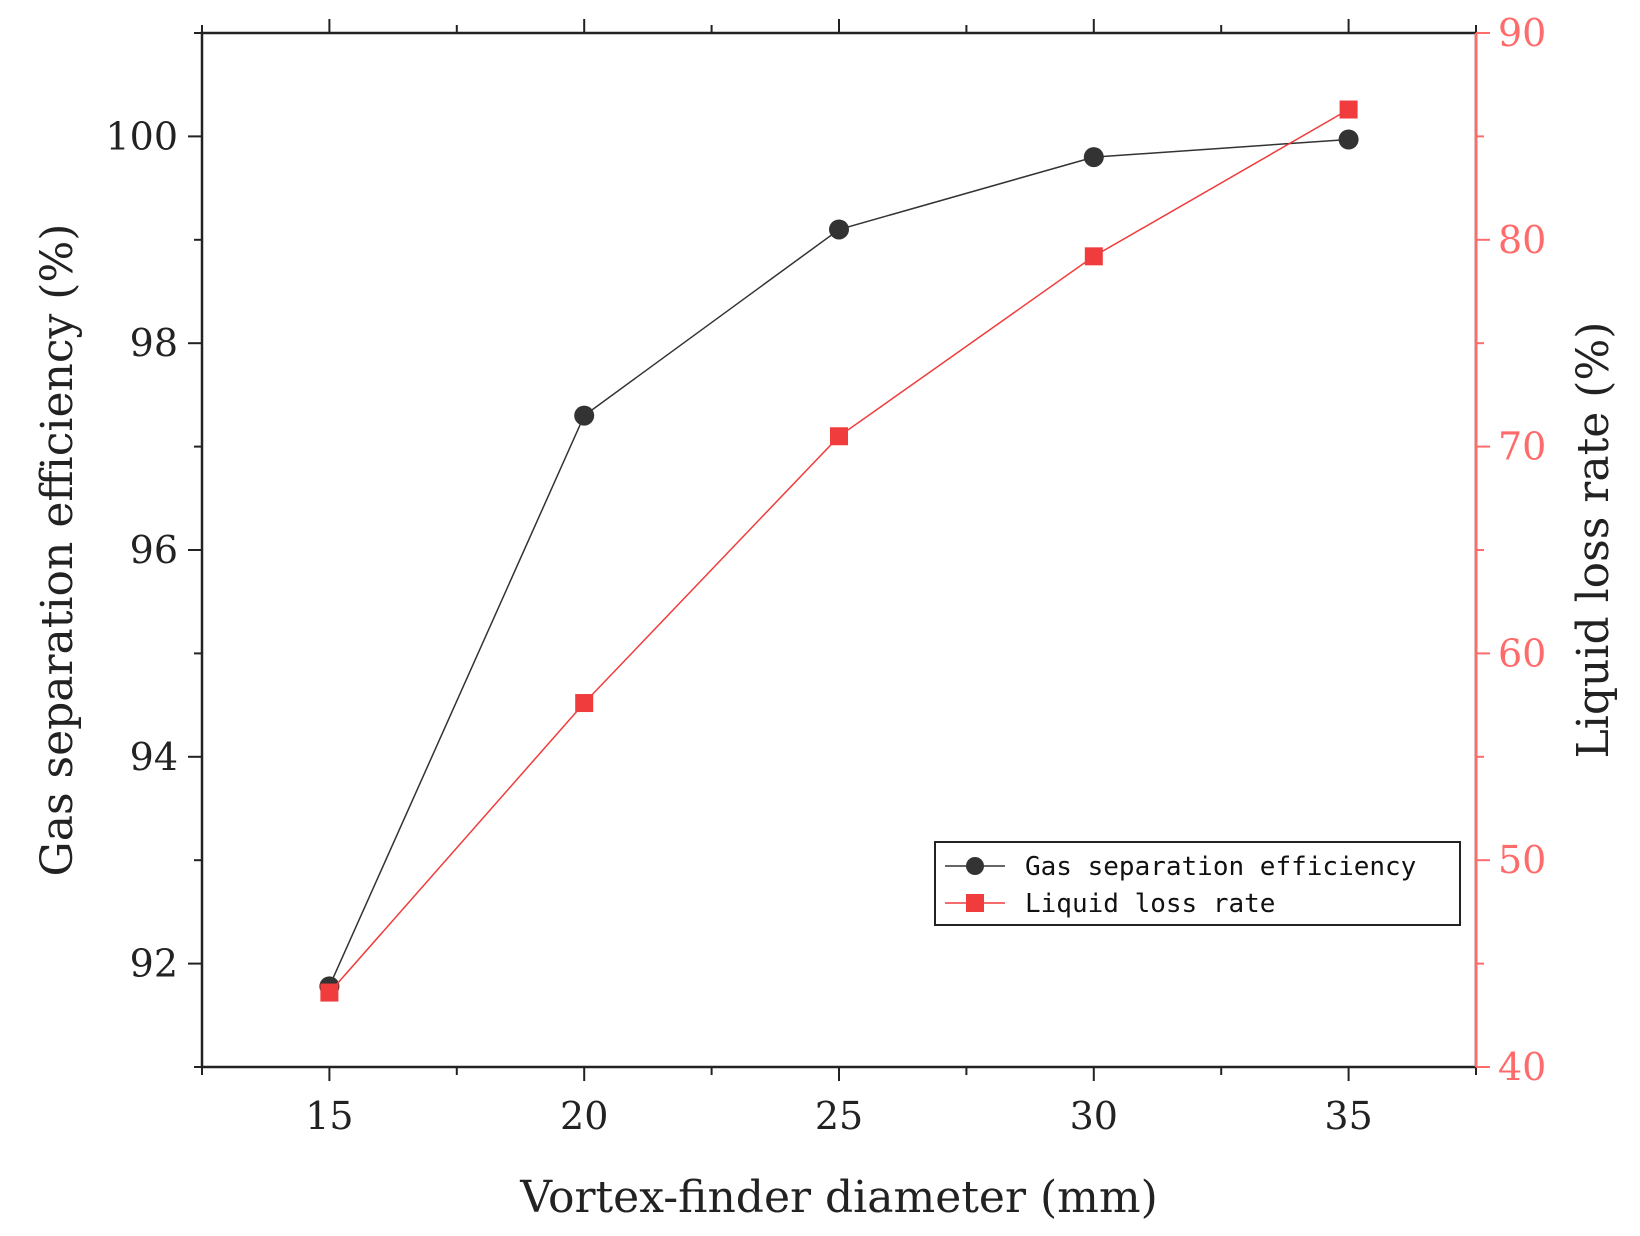  I want to click on legend-marker-gas, so click(975, 866).